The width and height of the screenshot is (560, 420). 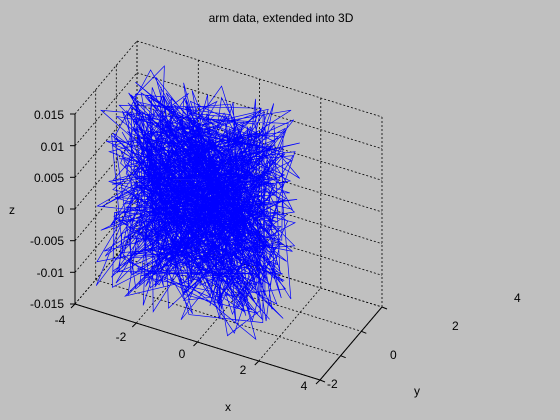 I want to click on x-axis-label: x, so click(x=228, y=407).